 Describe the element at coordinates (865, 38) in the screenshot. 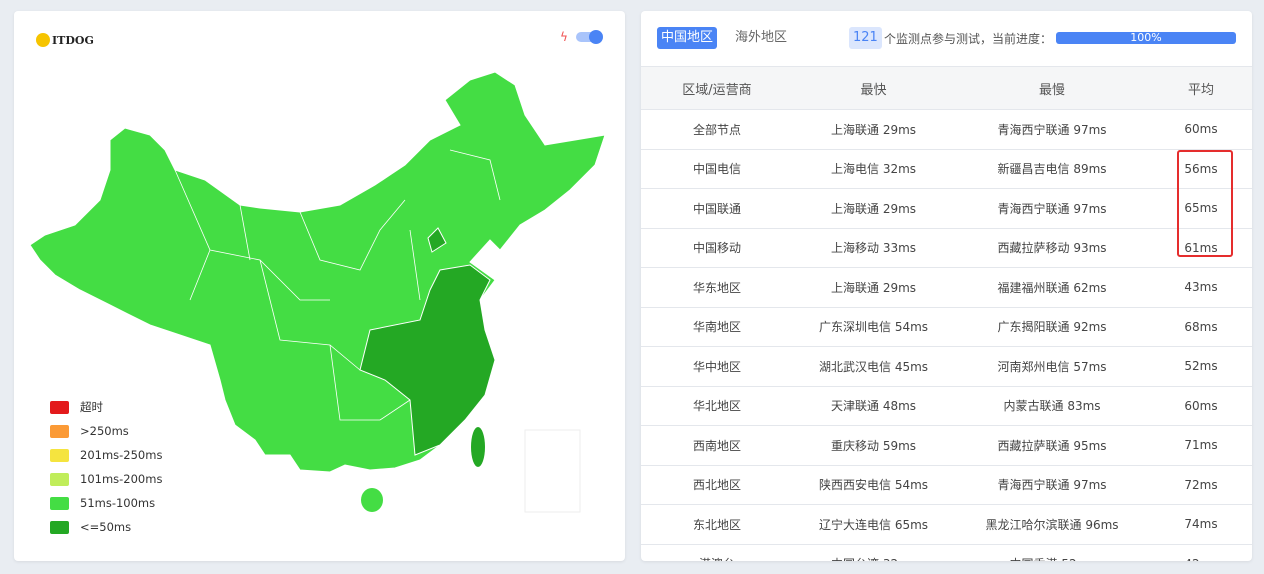

I see `node-count-badge: 121` at that location.